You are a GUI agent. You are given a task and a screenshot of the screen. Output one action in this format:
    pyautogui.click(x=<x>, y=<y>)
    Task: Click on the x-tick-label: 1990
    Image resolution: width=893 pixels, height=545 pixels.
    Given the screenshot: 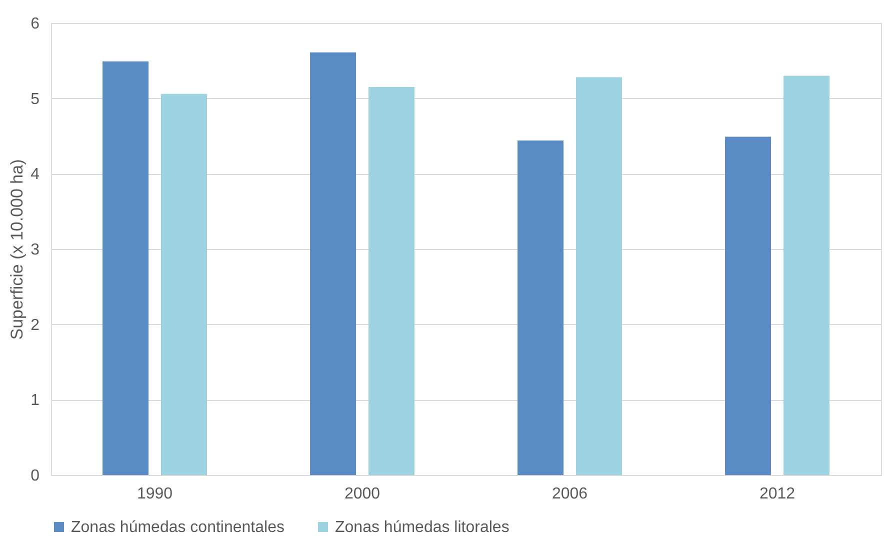 What is the action you would take?
    pyautogui.click(x=154, y=494)
    